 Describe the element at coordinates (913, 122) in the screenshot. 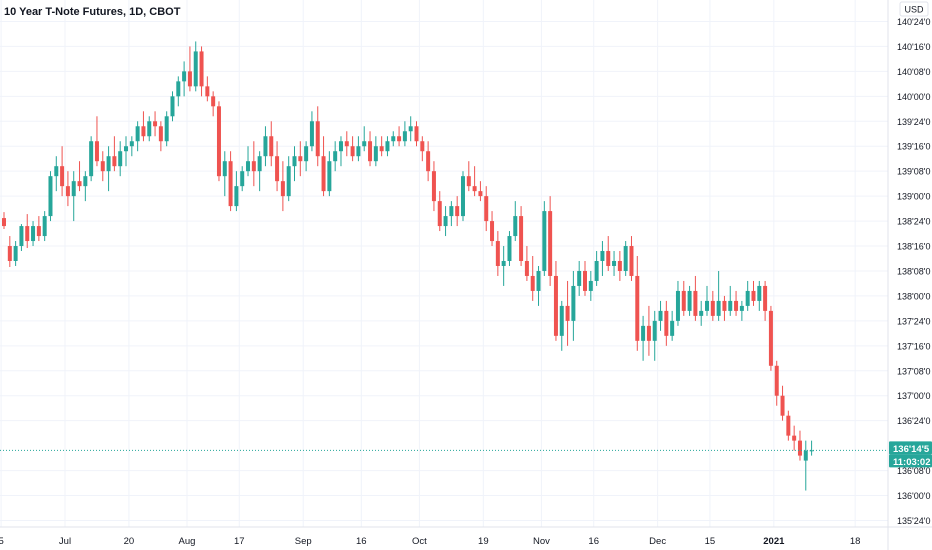

I see `price-tick-label: 139'24'0` at that location.